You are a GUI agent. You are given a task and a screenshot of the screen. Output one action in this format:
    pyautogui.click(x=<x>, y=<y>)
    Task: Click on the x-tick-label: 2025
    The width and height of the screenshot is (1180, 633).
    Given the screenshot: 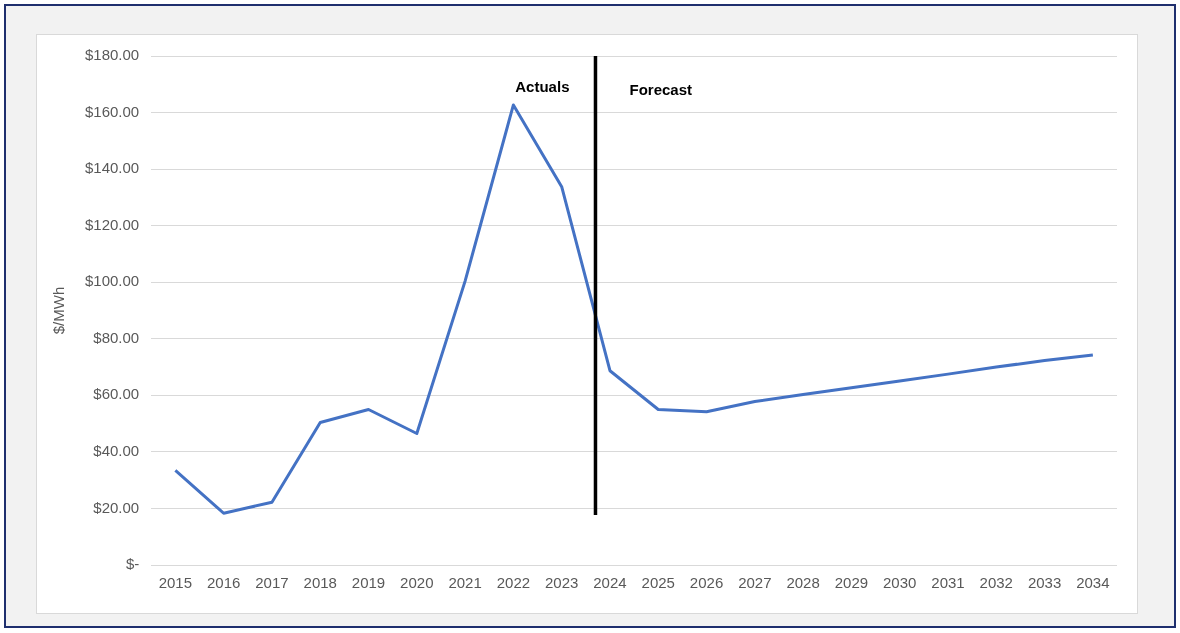 What is the action you would take?
    pyautogui.click(x=658, y=583)
    